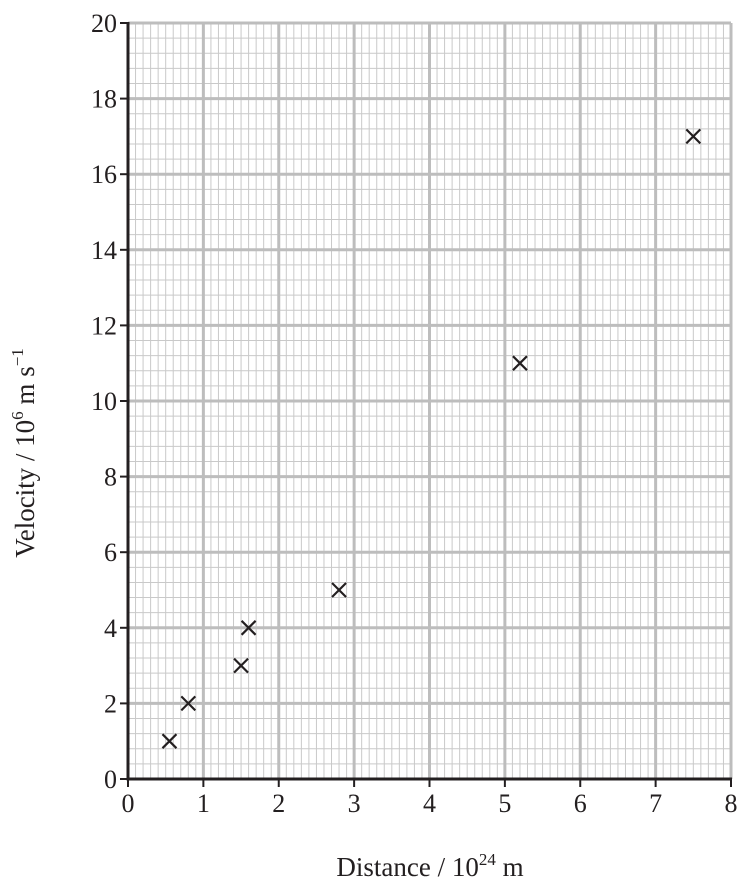  I want to click on y-tick-label: 6, so click(110, 552).